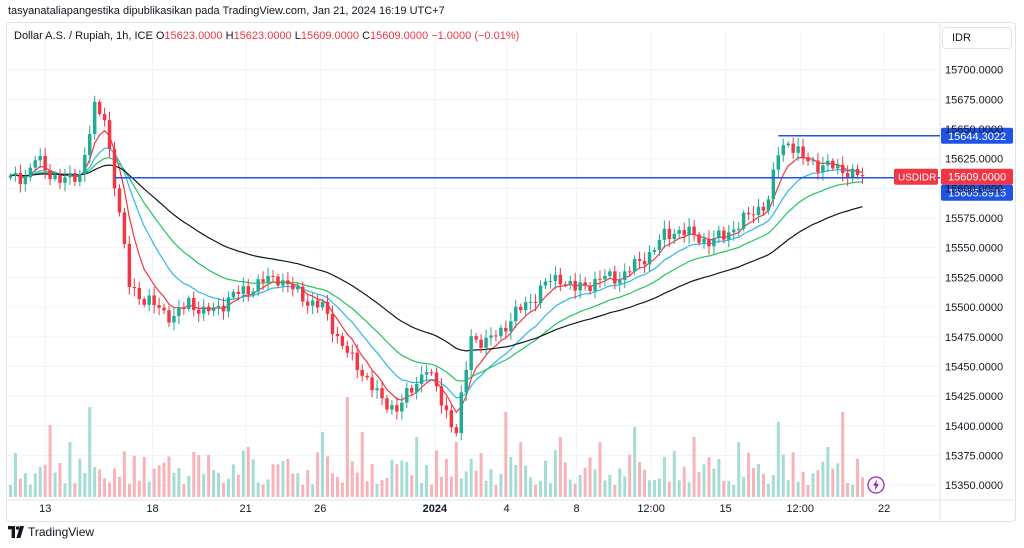 Image resolution: width=1024 pixels, height=548 pixels. What do you see at coordinates (193, 36) in the screenshot?
I see `open-value: 15623.0000` at bounding box center [193, 36].